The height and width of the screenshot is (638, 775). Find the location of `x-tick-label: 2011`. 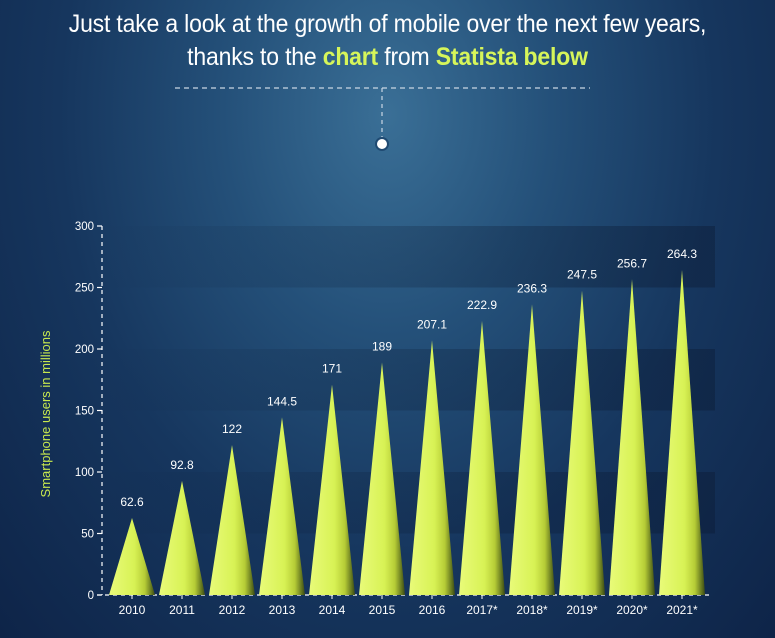

x-tick-label: 2011 is located at coordinates (182, 610).